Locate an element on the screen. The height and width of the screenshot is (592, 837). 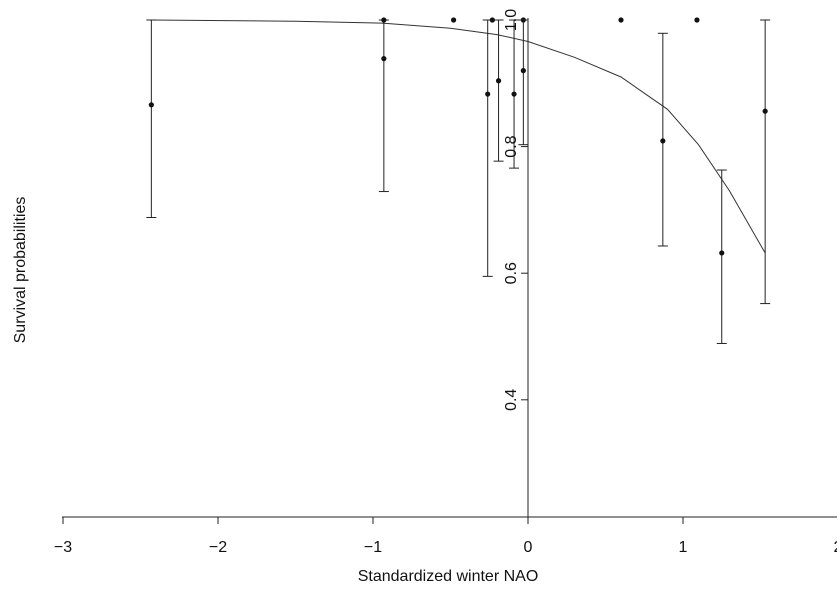
y-axis-title: Survival probabilities is located at coordinates (20, 270).